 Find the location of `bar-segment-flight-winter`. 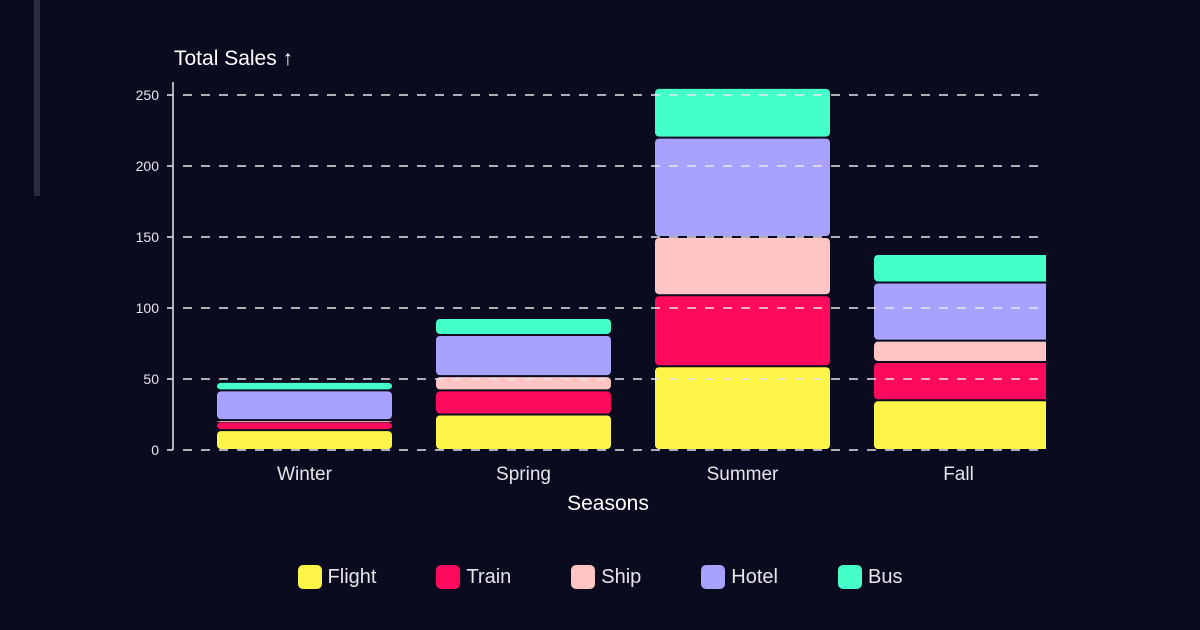

bar-segment-flight-winter is located at coordinates (304, 440).